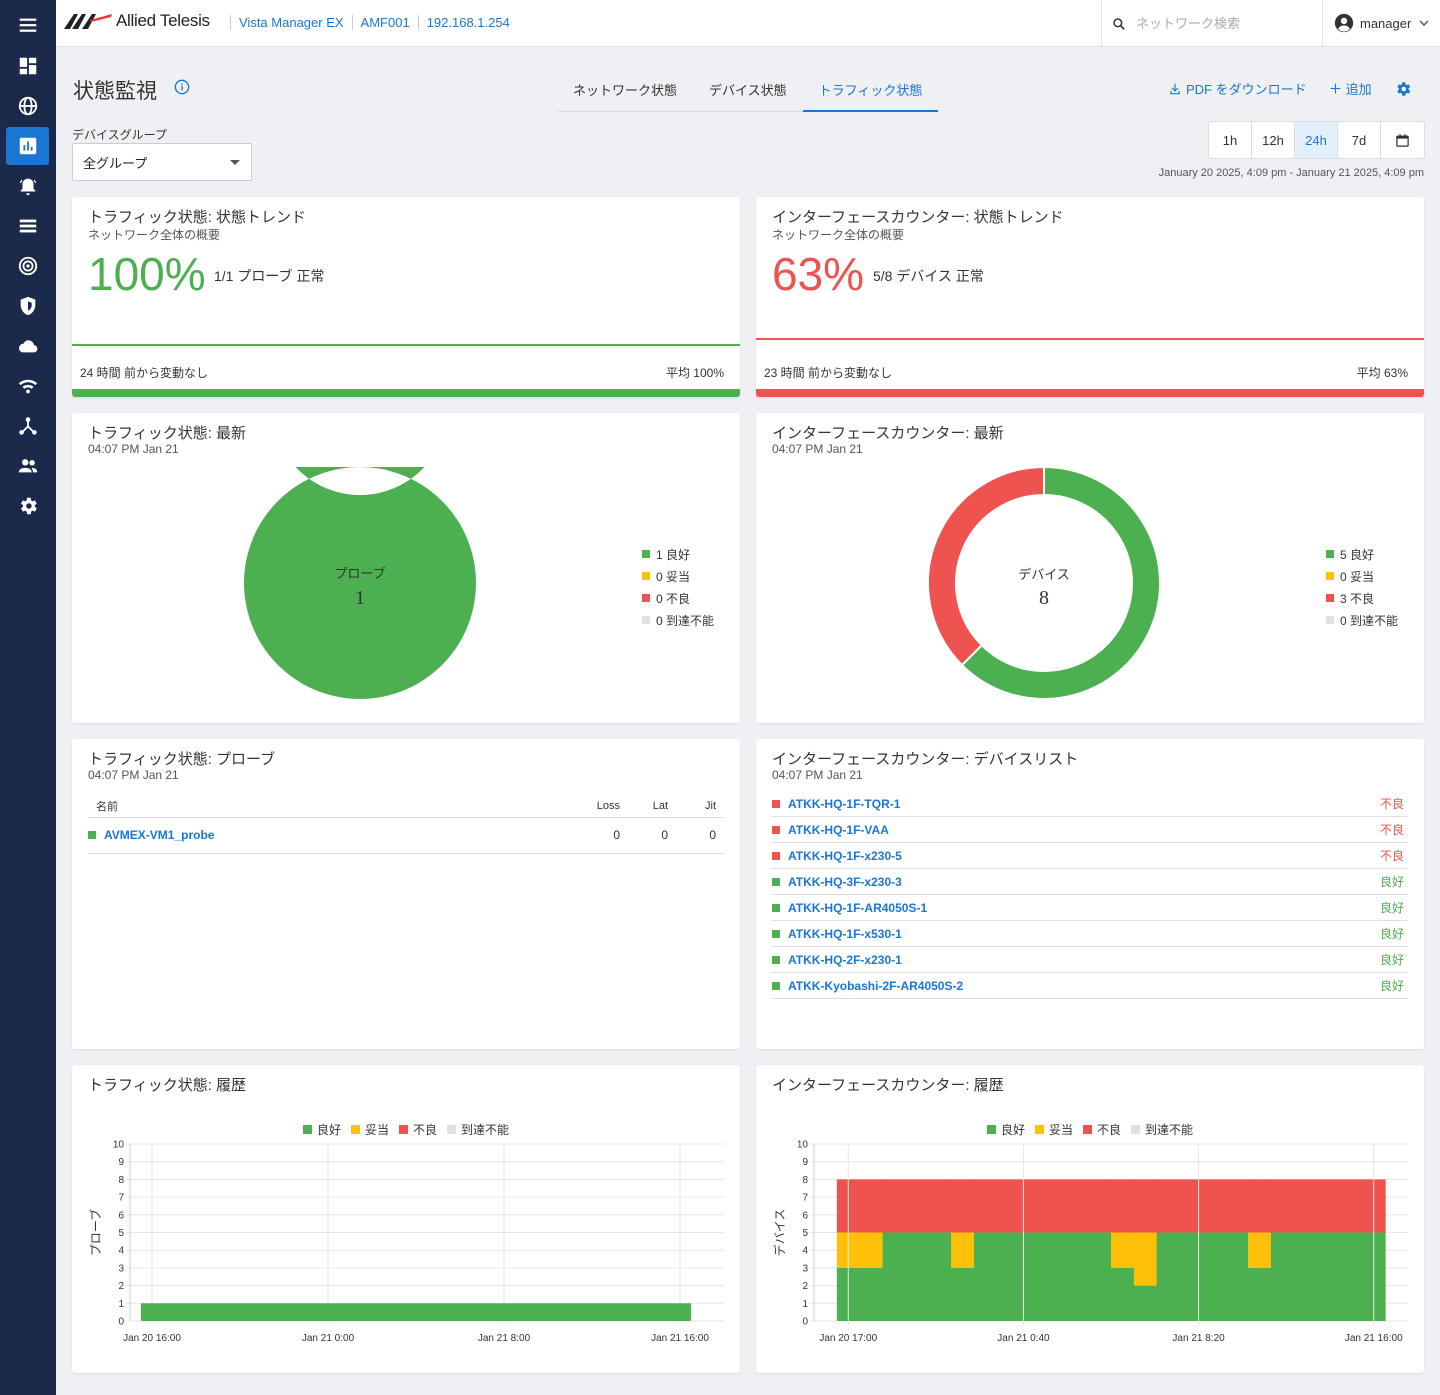  I want to click on device-link: ATKK-HQ-1F-x530-1, so click(845, 933).